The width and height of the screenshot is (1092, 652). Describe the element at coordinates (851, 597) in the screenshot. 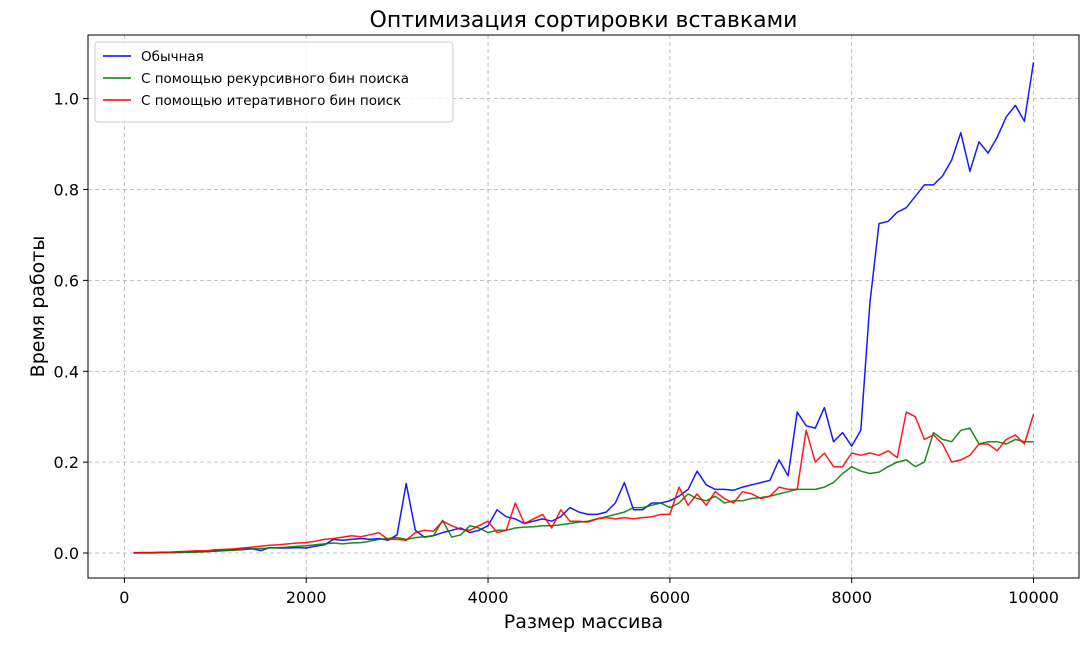

I see `x-tick-label: 8000` at that location.